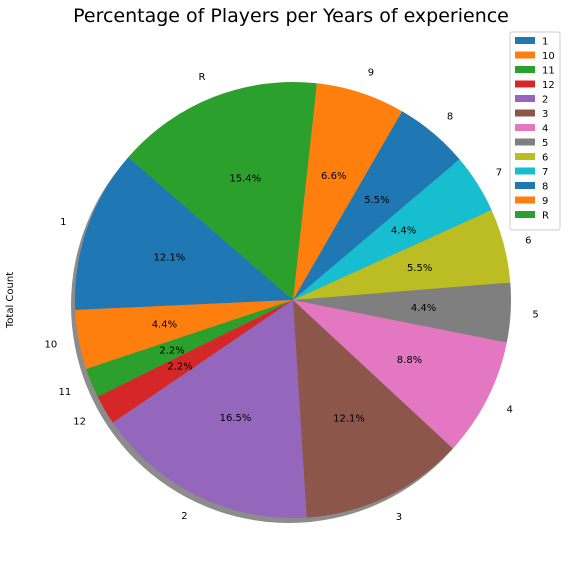  I want to click on slice-label-6: 6, so click(528, 241).